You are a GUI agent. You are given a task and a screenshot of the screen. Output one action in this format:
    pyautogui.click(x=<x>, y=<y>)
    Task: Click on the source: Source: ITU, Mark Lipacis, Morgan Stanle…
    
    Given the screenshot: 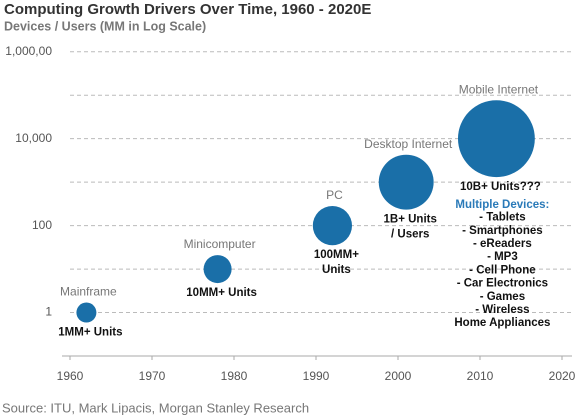 What is the action you would take?
    pyautogui.click(x=155, y=407)
    